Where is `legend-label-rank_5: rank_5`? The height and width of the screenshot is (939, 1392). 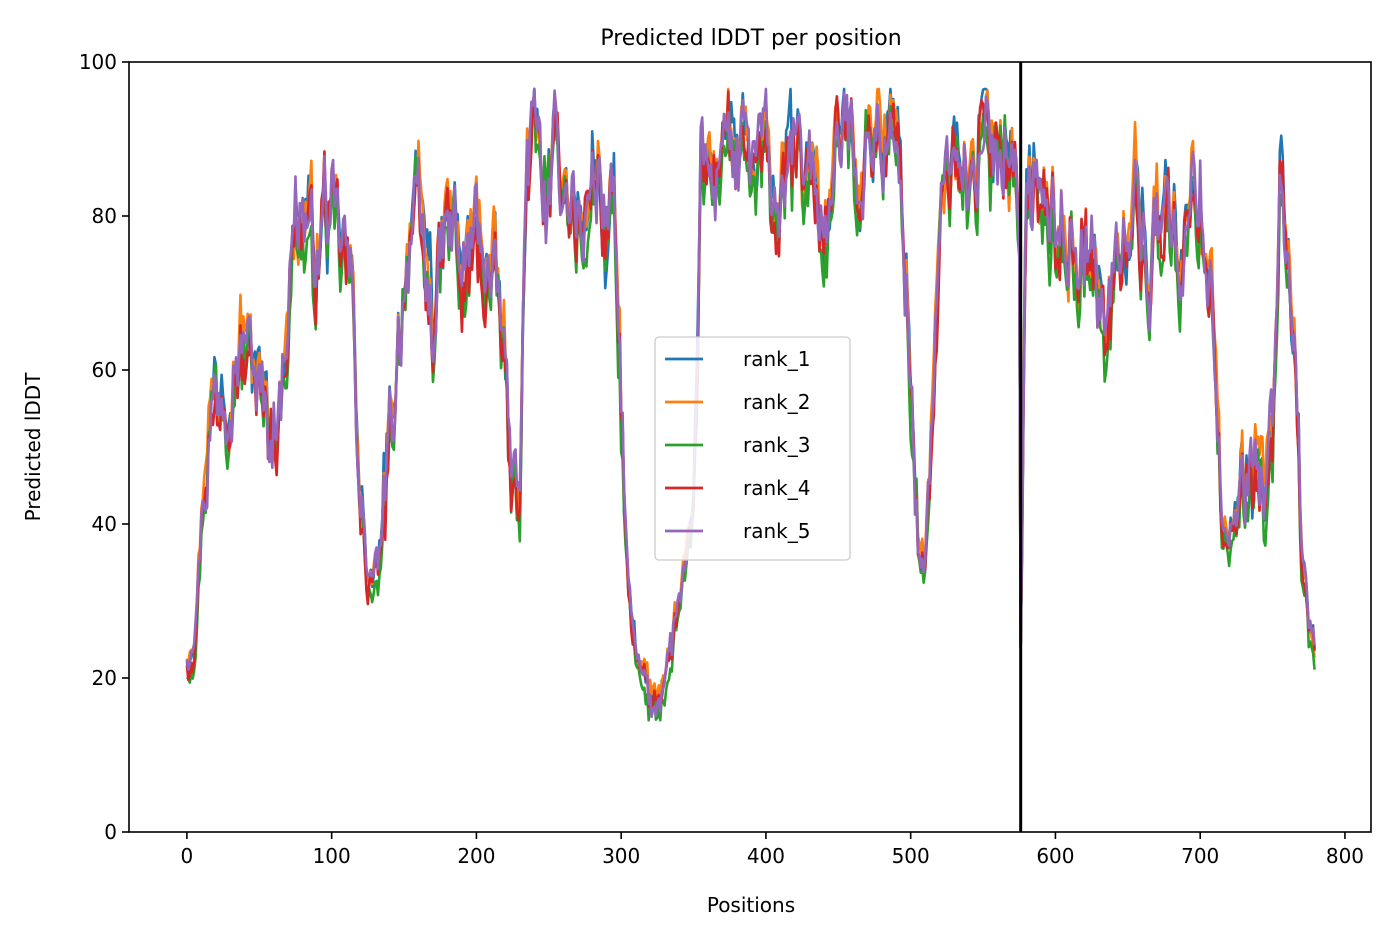
legend-label-rank_5: rank_5 is located at coordinates (776, 531).